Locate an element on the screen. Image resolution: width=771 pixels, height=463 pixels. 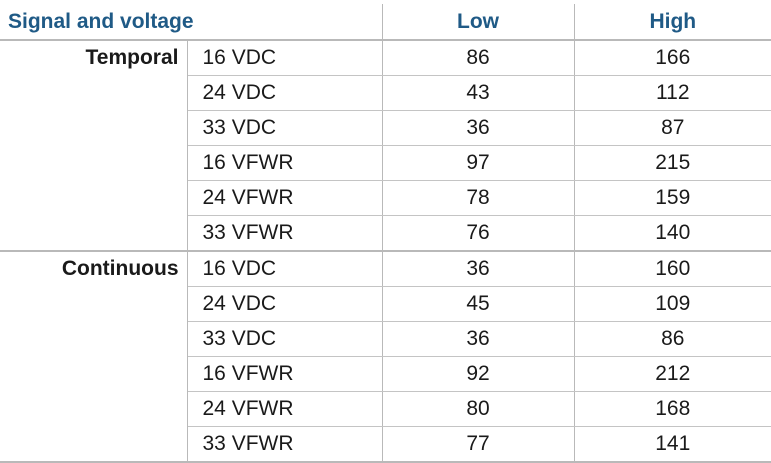
low-cell: 80 is located at coordinates (478, 409).